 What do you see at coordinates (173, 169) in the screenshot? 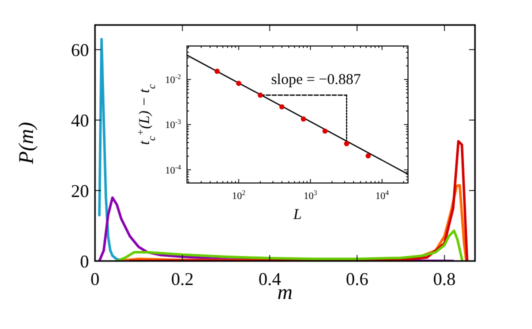
I see `y-tick-label: 10$^{-4}$` at bounding box center [173, 169].